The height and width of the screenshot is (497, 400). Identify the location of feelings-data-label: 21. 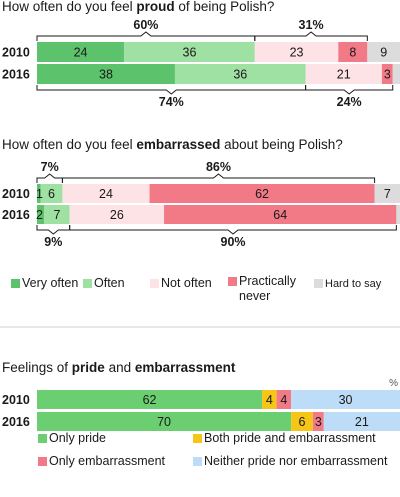
(362, 422).